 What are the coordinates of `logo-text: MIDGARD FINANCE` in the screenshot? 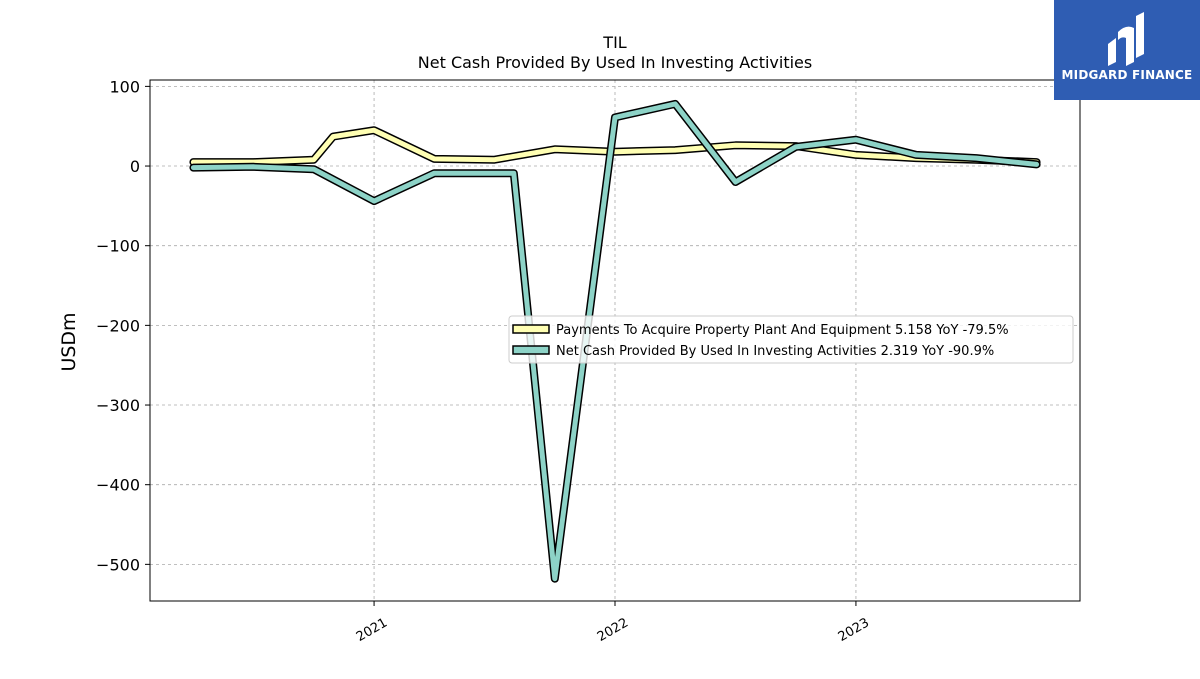 It's located at (1127, 75).